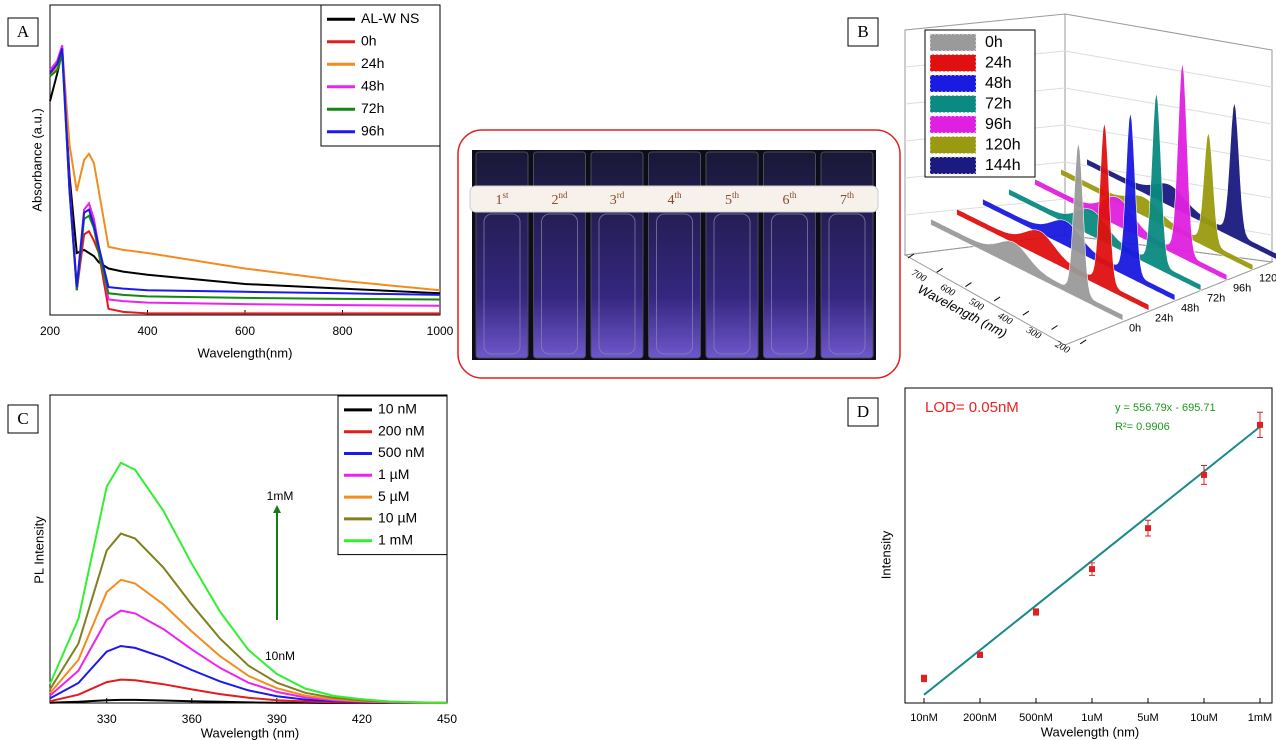 This screenshot has width=1276, height=740. What do you see at coordinates (277, 719) in the screenshot?
I see `x-tick-label: 390` at bounding box center [277, 719].